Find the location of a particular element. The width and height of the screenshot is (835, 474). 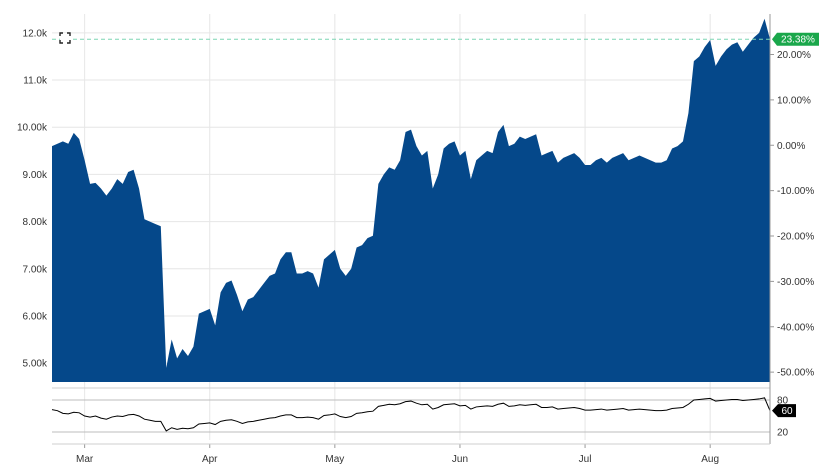

y-left-tick-label: 10.00k is located at coordinates (32, 128).